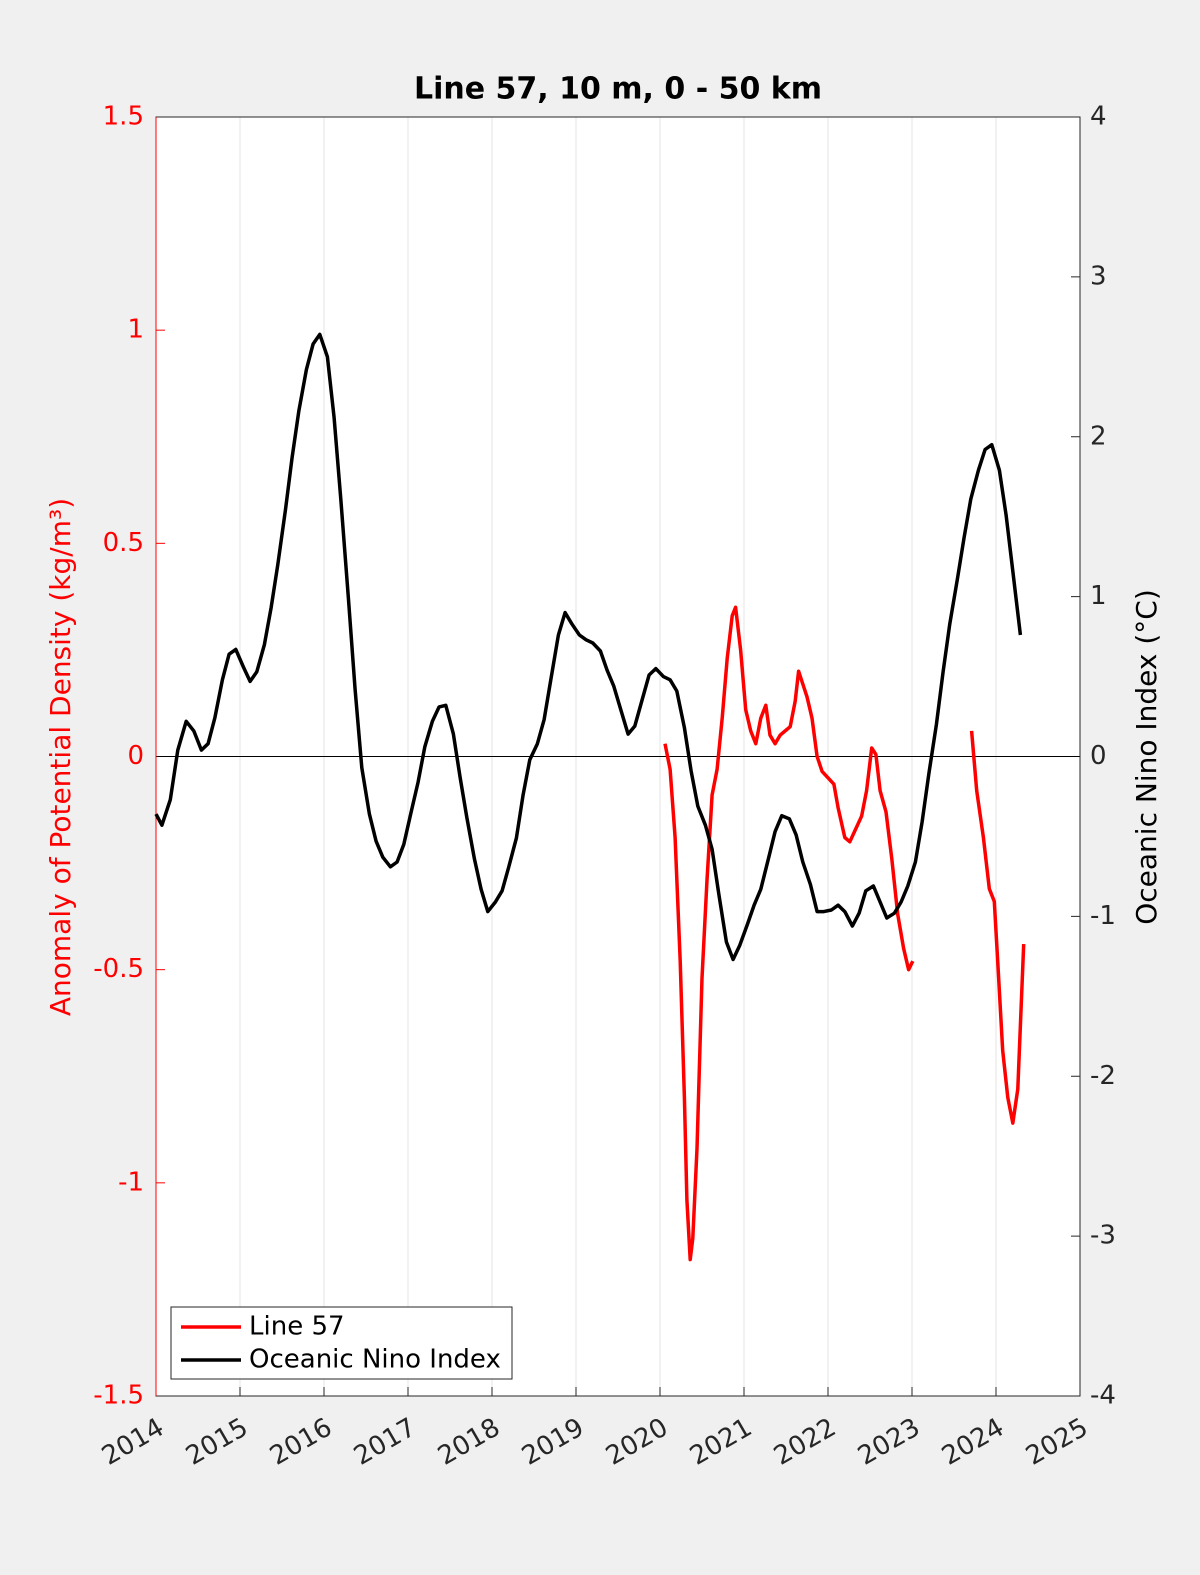  What do you see at coordinates (123, 117) in the screenshot?
I see `y-tick-label: 1.5` at bounding box center [123, 117].